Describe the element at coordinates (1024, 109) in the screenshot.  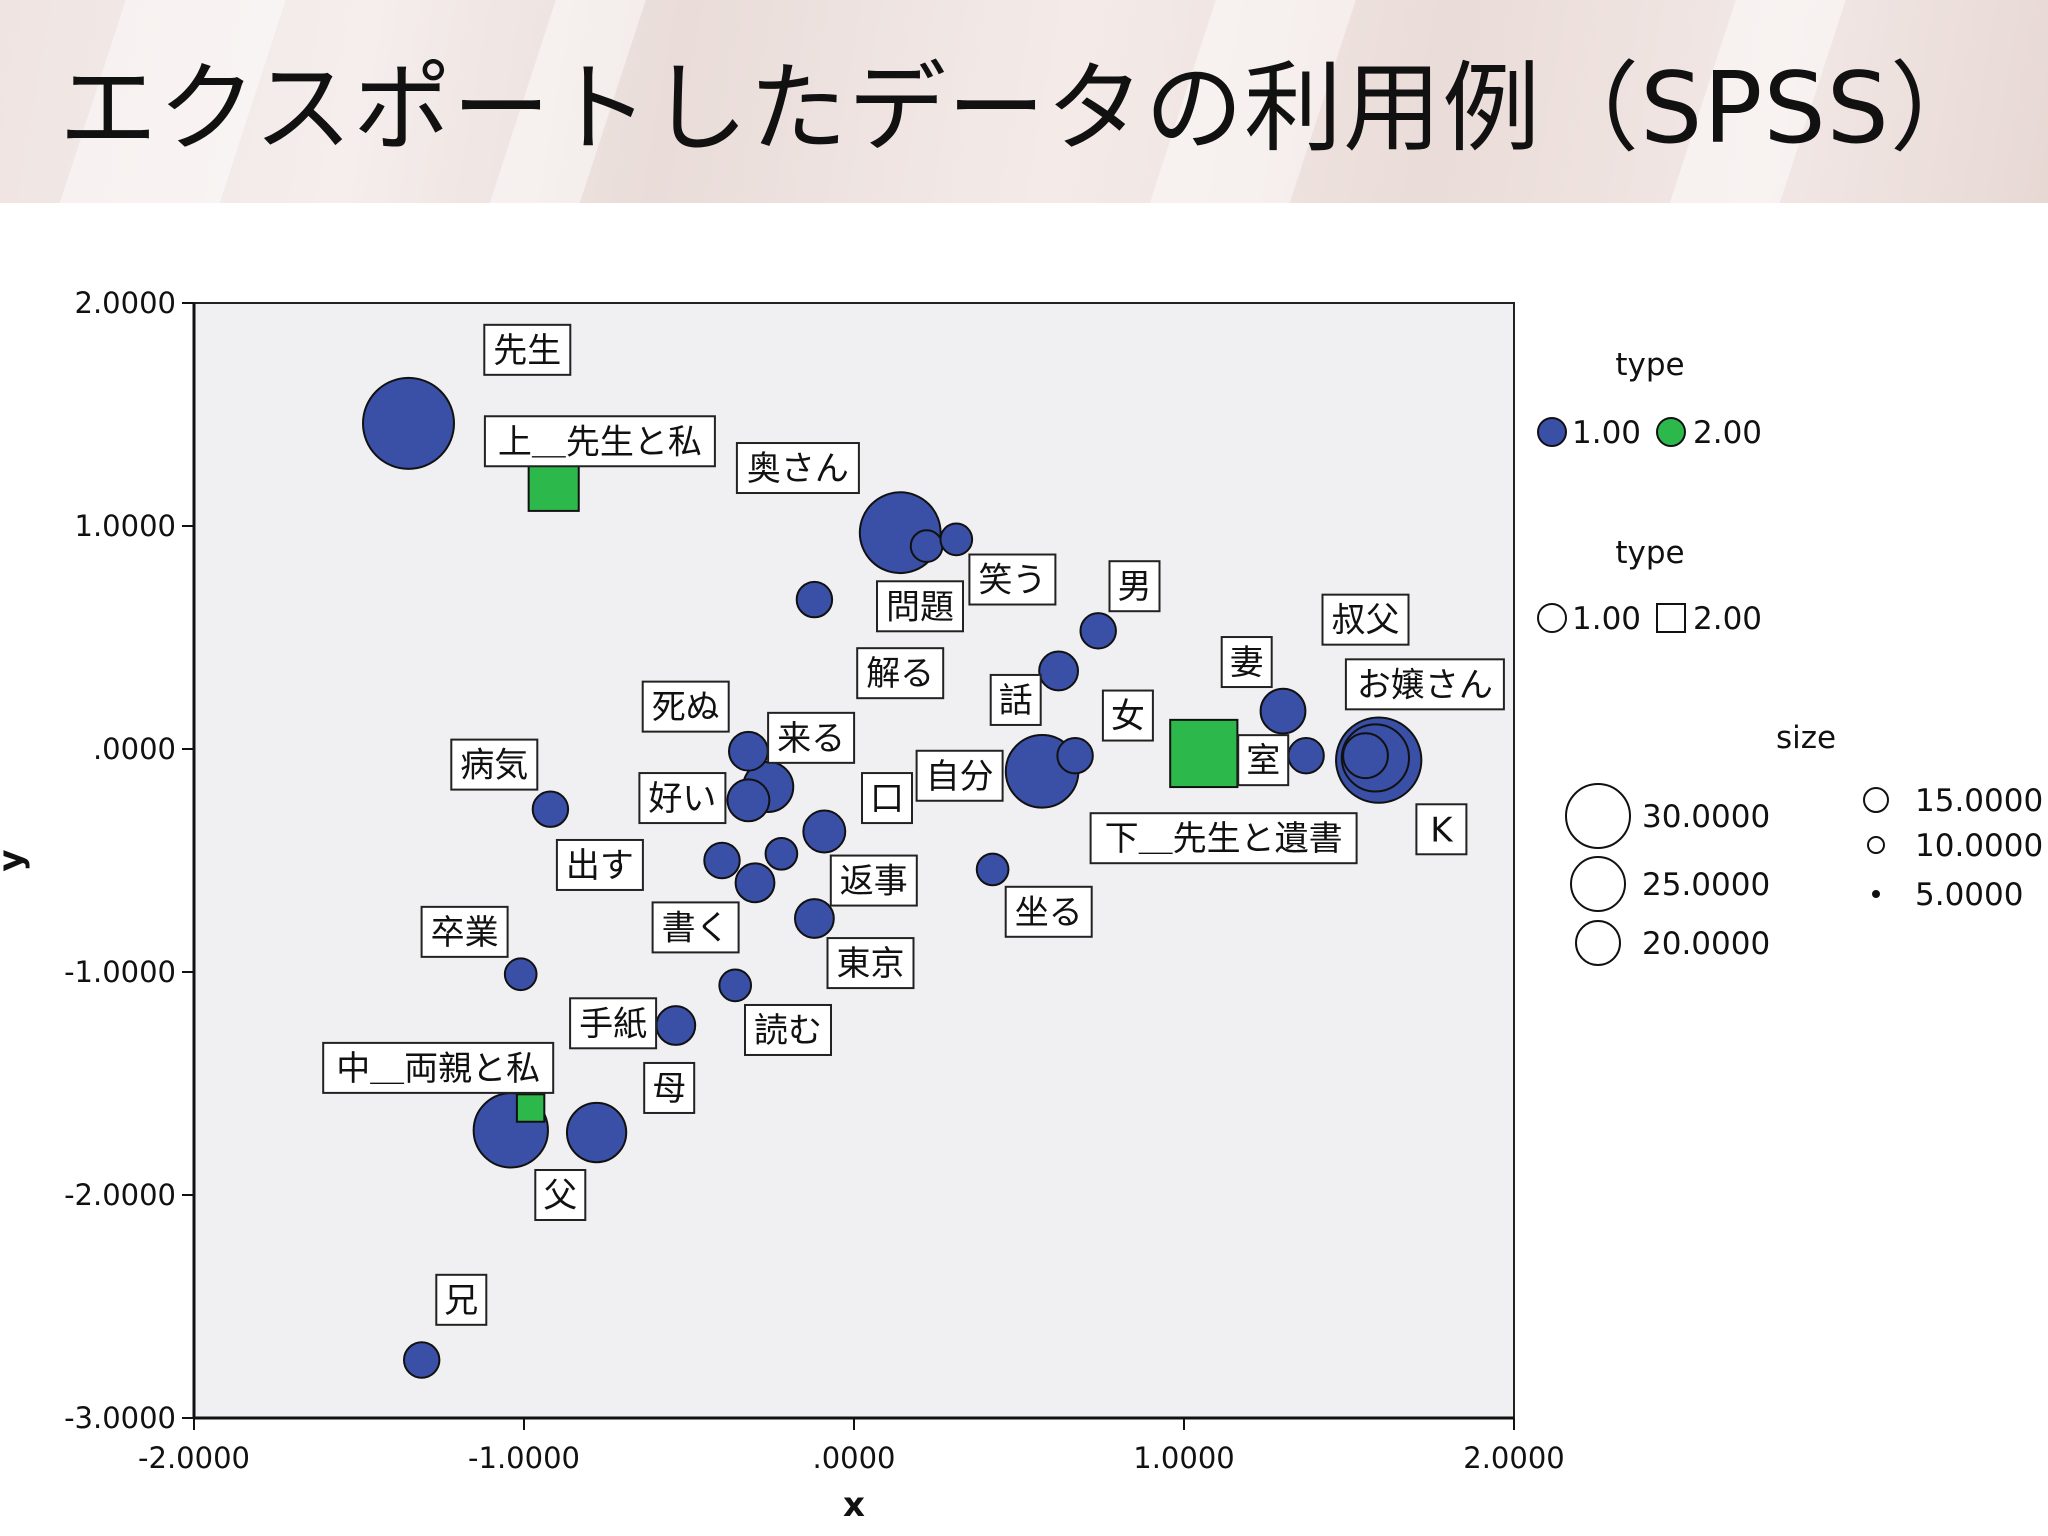
I see `slide-title: エクスポートしたデータの利用例（SPSS）` at that location.